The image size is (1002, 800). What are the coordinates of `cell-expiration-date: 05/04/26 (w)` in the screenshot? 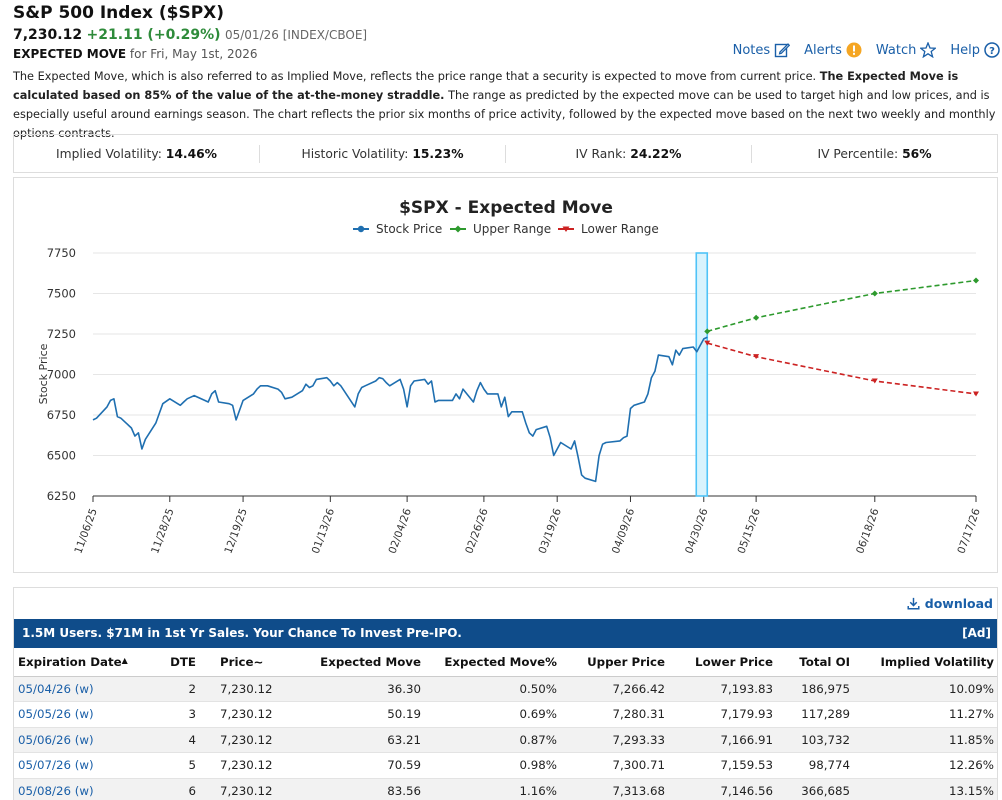 It's located at (74, 689).